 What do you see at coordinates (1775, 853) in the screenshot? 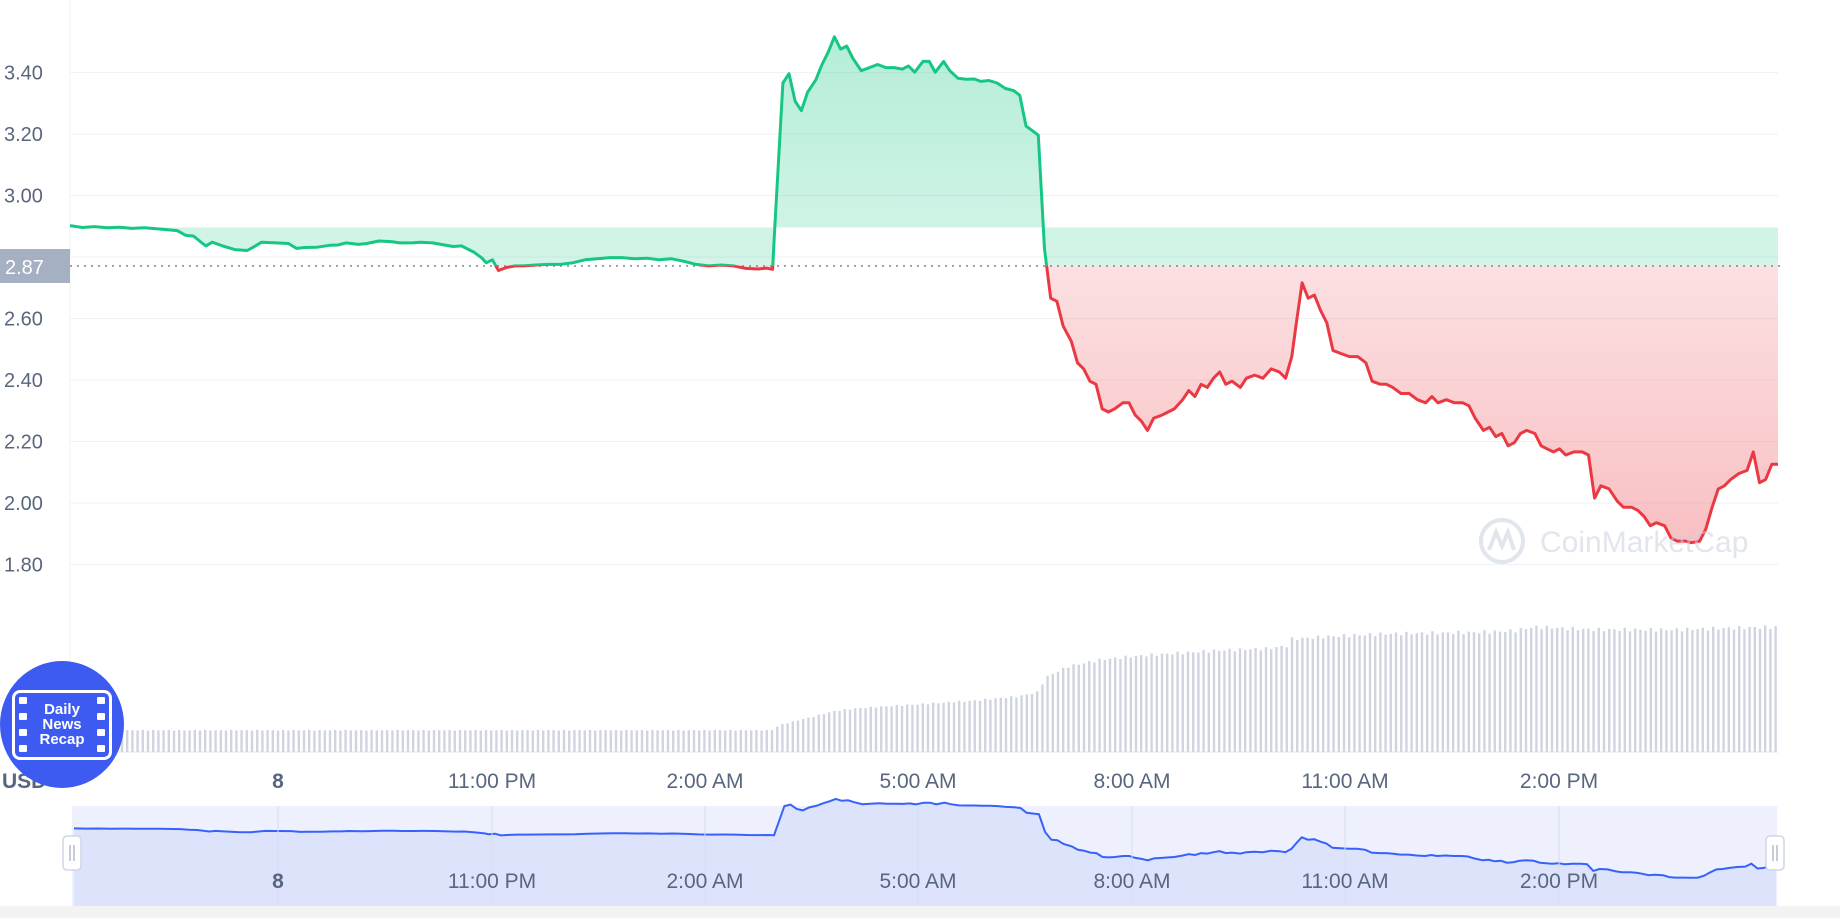
I see `navigator-right-handle` at bounding box center [1775, 853].